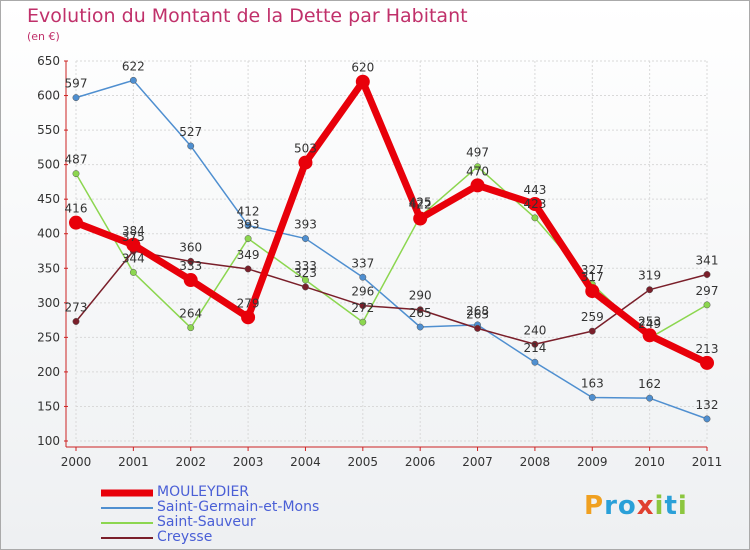 Image resolution: width=750 pixels, height=550 pixels. I want to click on y-tick-label: 150, so click(48, 406).